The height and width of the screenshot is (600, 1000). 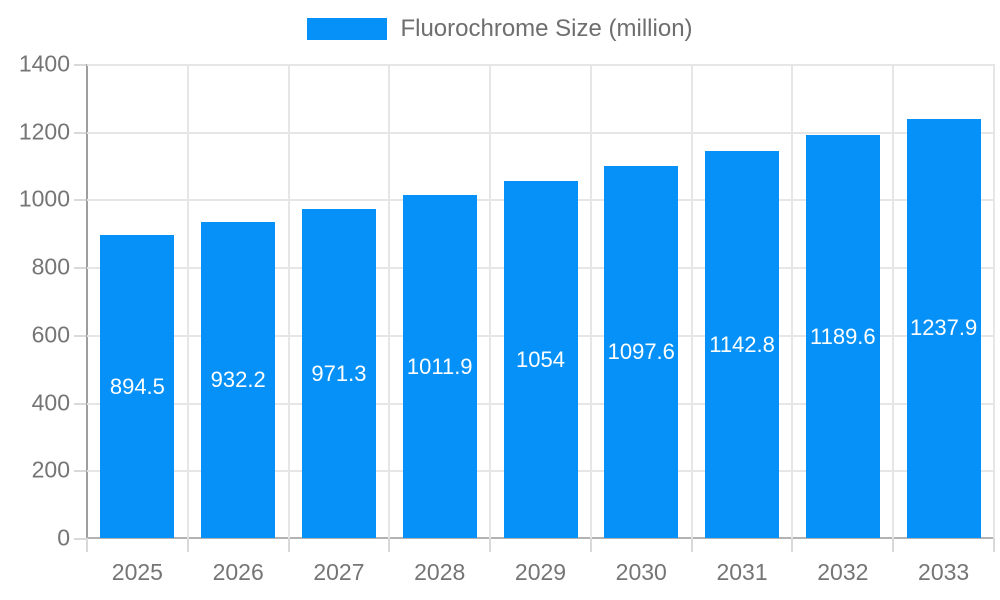 I want to click on bar: 1189.6, so click(x=842, y=336).